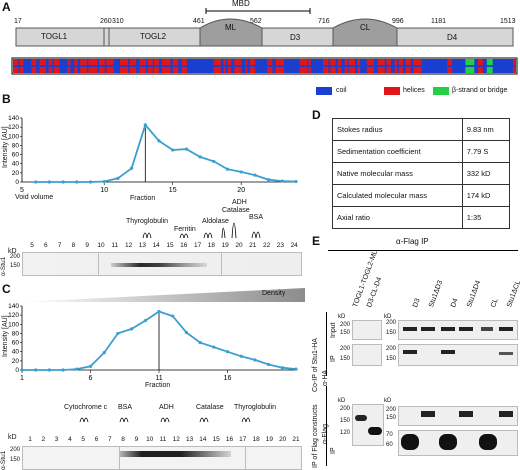 The width and height of the screenshot is (520, 470). What do you see at coordinates (266, 245) in the screenshot?
I see `lane-number: 22` at bounding box center [266, 245].